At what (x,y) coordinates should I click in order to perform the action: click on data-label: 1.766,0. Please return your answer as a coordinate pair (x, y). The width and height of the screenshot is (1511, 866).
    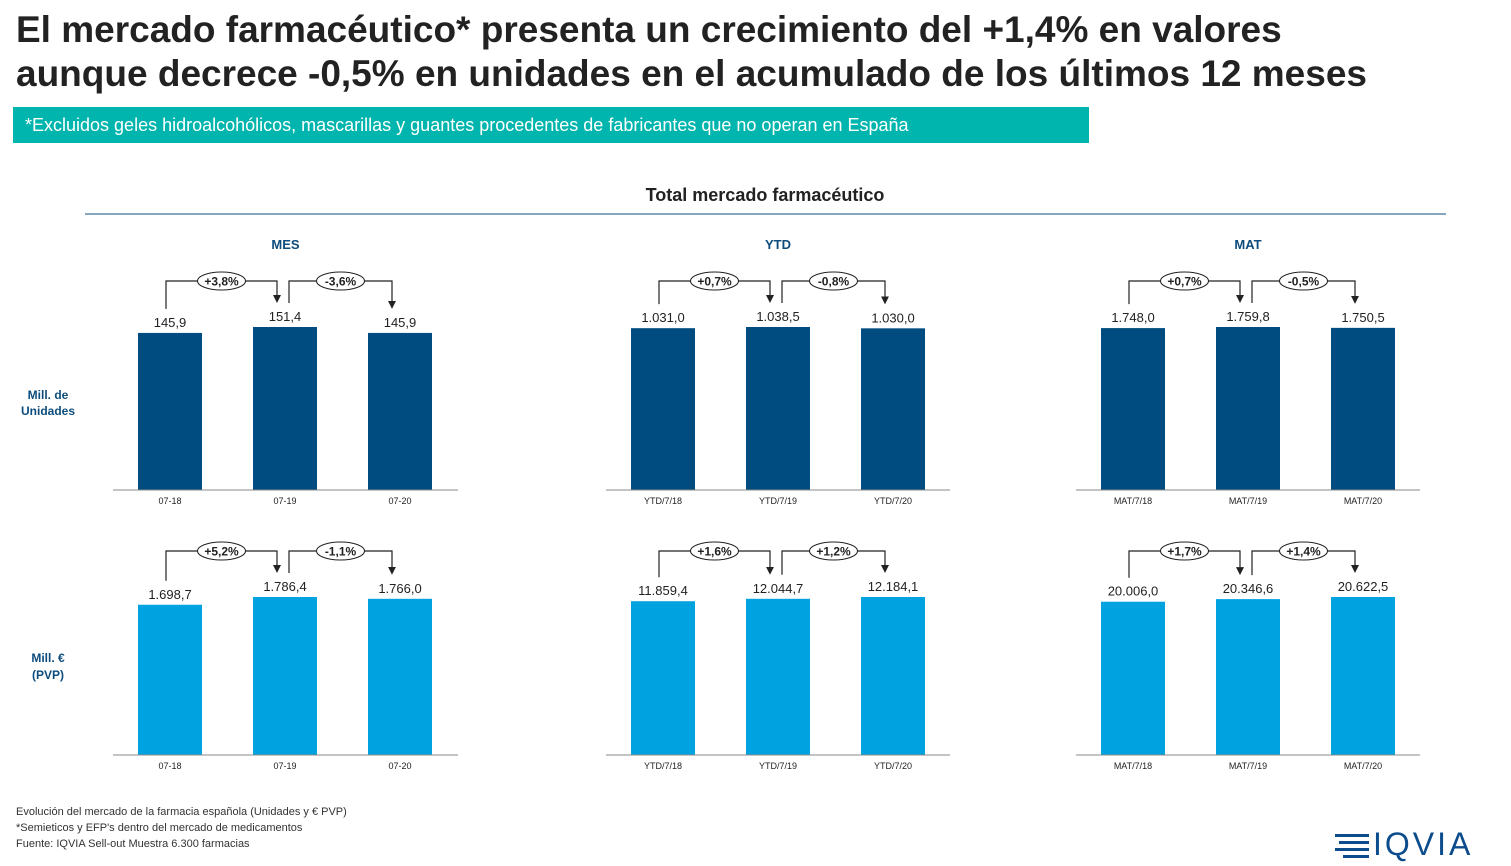
    Looking at the image, I should click on (399, 588).